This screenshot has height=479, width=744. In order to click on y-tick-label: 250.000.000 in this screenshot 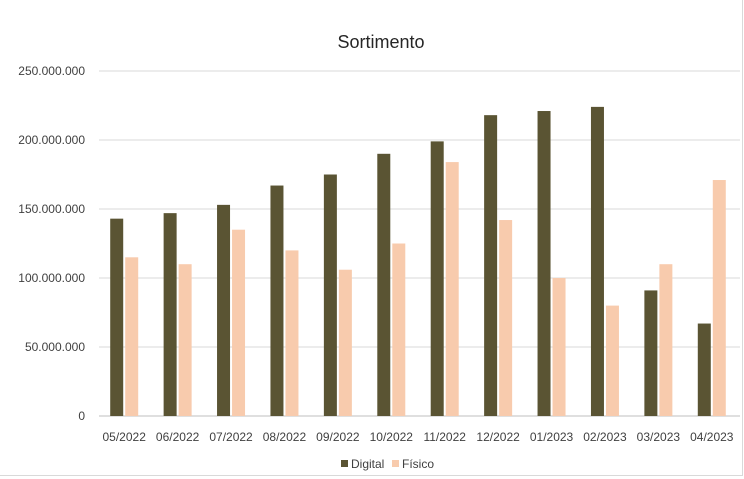, I will do `click(51, 71)`.